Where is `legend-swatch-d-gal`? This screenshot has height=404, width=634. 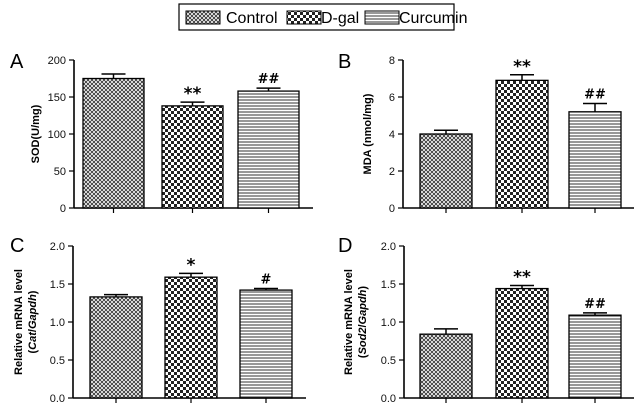
legend-swatch-d-gal is located at coordinates (304, 17).